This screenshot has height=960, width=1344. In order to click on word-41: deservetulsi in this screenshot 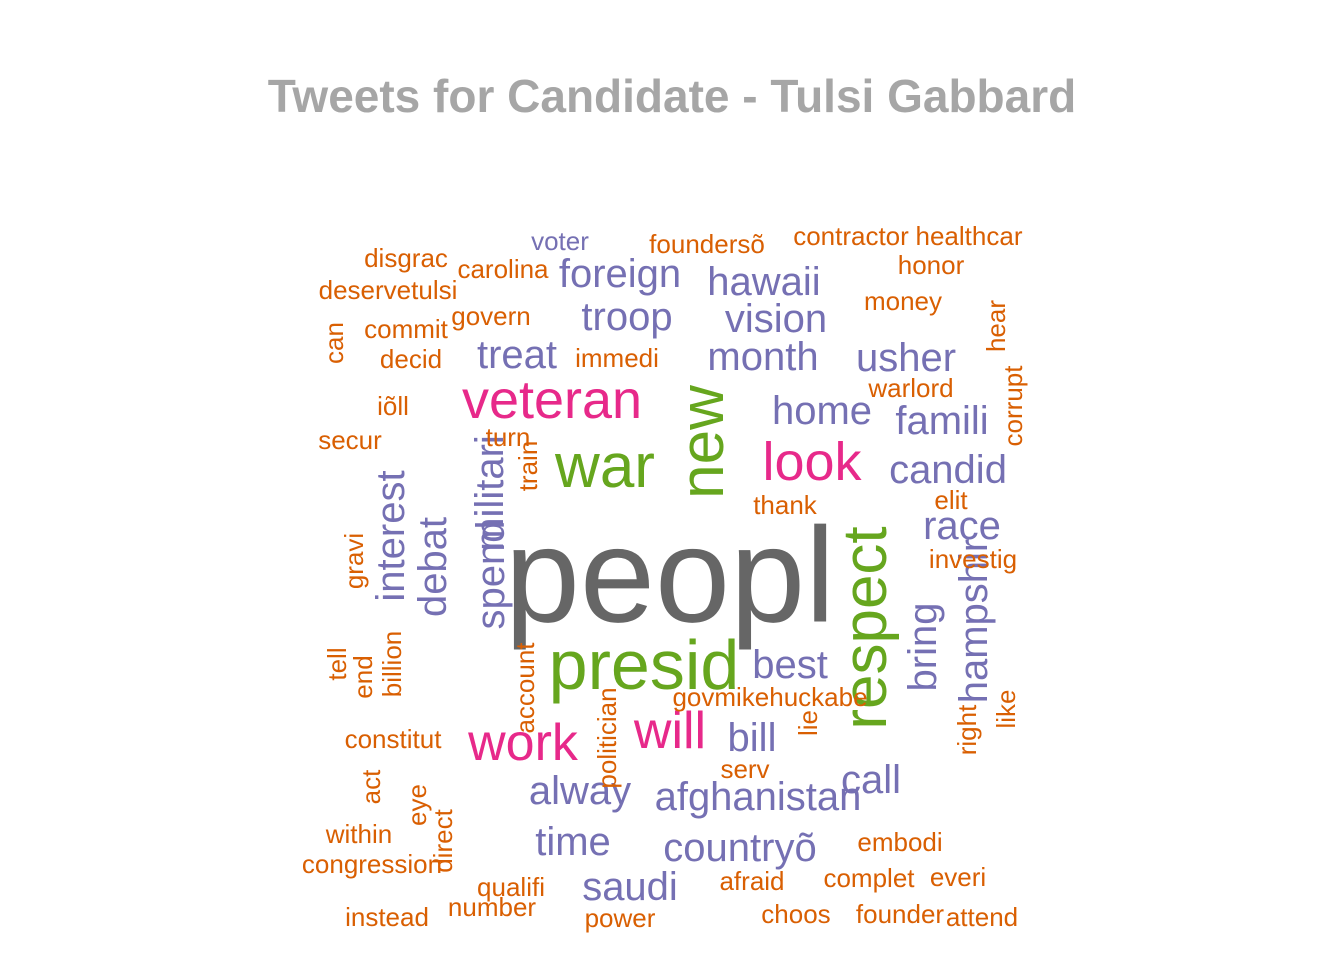, I will do `click(388, 290)`.